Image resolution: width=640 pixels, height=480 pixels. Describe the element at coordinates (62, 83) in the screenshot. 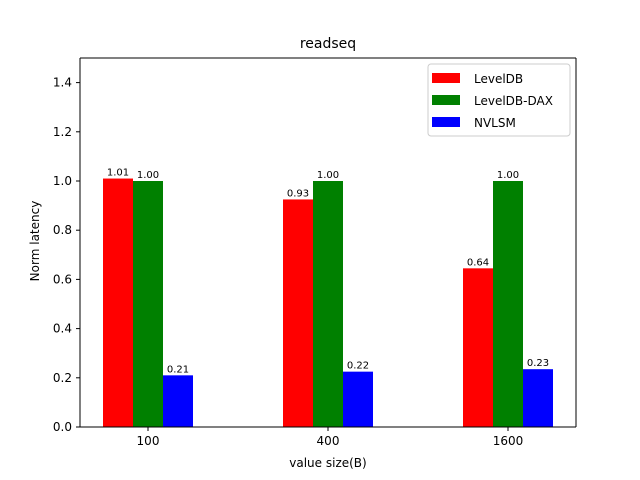

I see `y-tick-label: 1.4` at that location.